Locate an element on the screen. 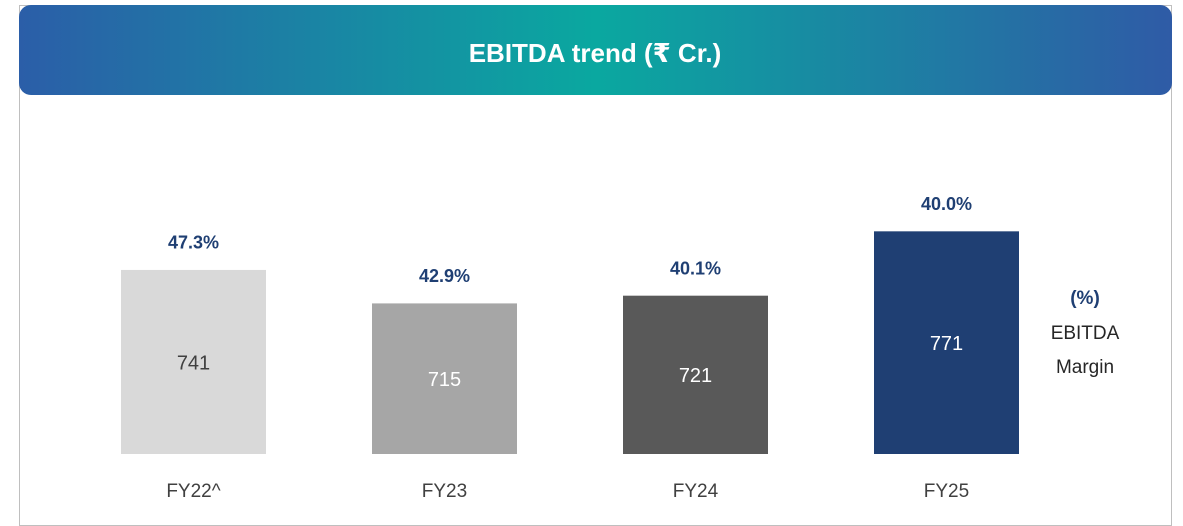  bar-value-label: 771 is located at coordinates (946, 344).